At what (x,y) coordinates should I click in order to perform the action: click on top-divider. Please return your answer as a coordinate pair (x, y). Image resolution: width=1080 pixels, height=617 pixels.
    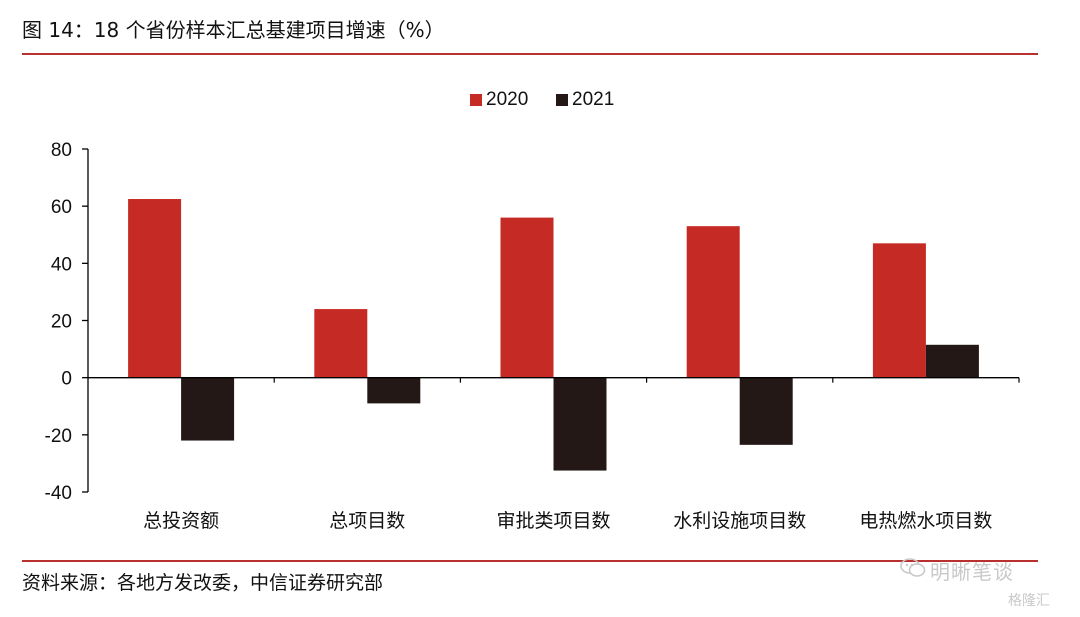
    Looking at the image, I should click on (530, 54).